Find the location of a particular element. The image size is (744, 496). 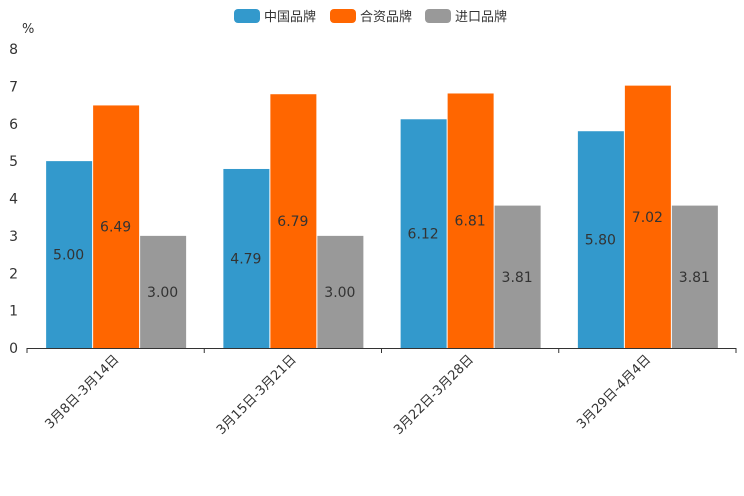

y-tick-label: 3 is located at coordinates (13, 237).